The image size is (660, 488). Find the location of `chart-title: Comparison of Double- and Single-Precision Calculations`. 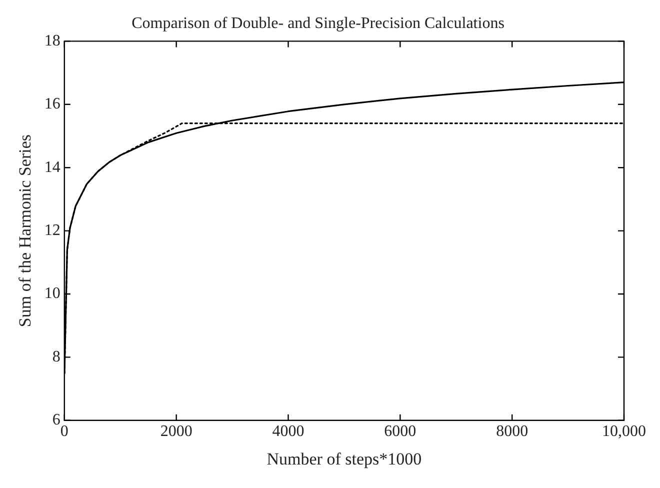

chart-title: Comparison of Double- and Single-Precision Calculations is located at coordinates (318, 23).